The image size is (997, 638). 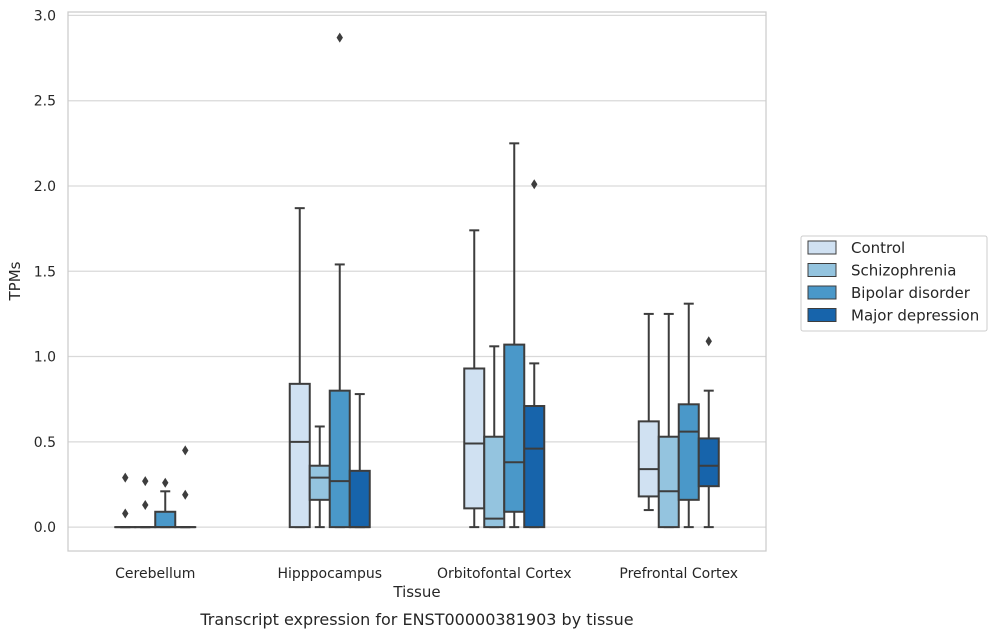 I want to click on y-tick-label: 1.0, so click(x=45, y=358).